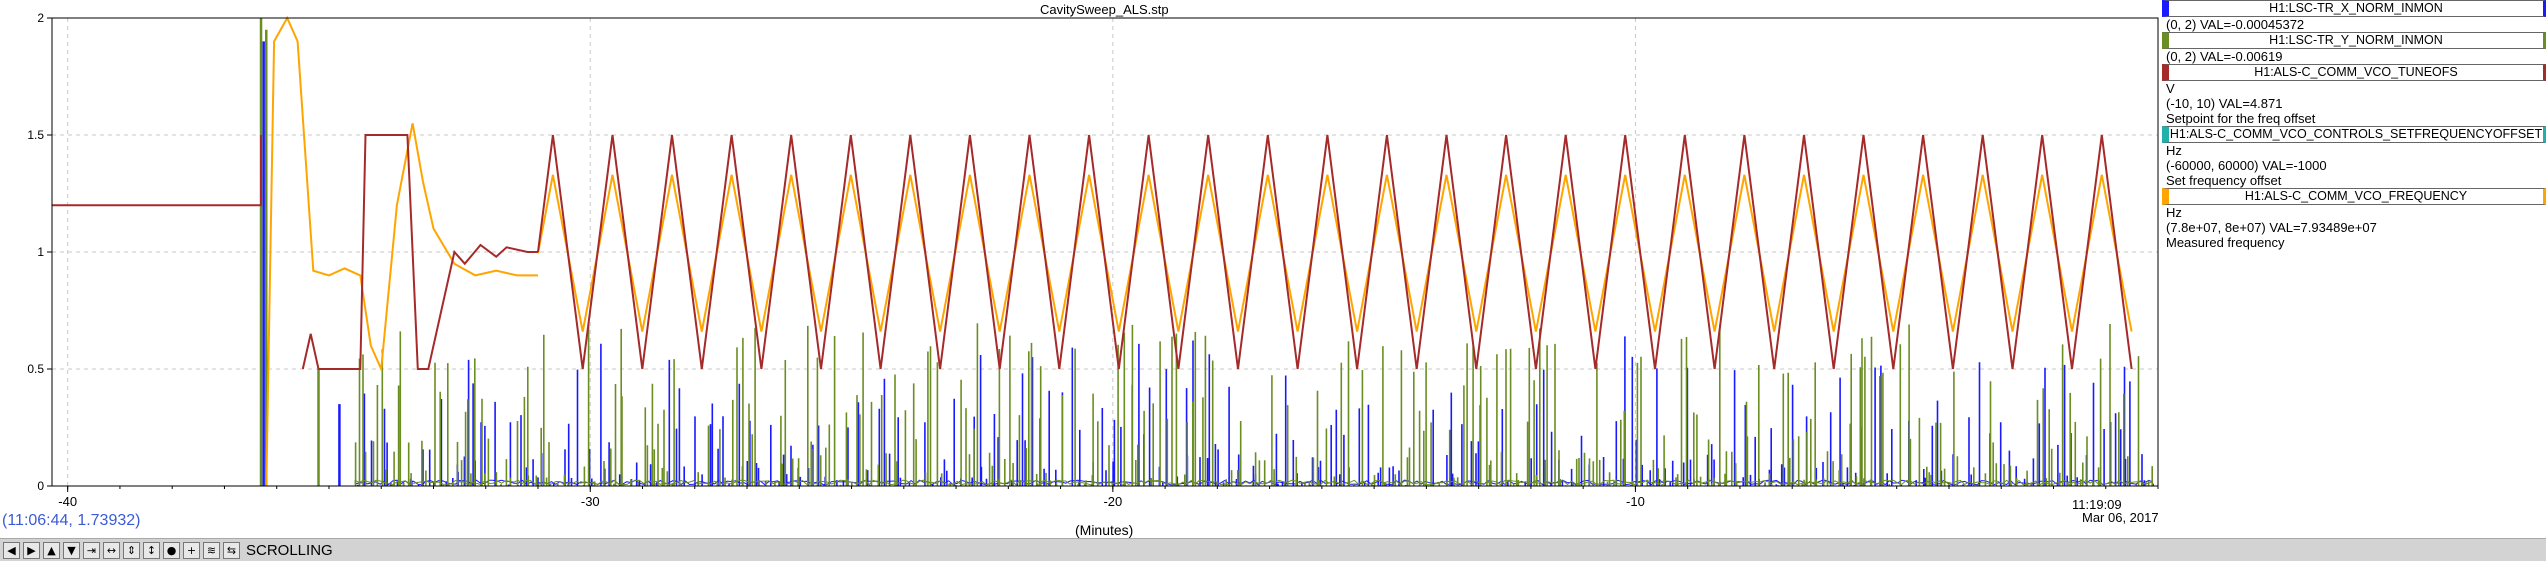  Describe the element at coordinates (171, 550) in the screenshot. I see `stop-icon: ●` at that location.